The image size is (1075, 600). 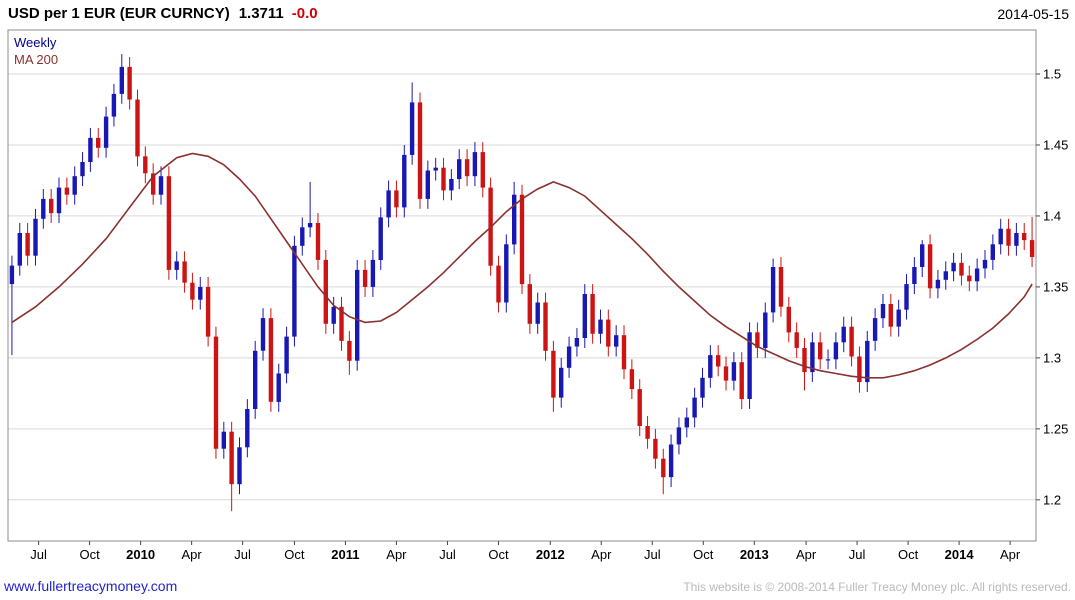 What do you see at coordinates (119, 13) in the screenshot?
I see `instrument-title: USD per 1 EUR (EUR CURNCY)` at bounding box center [119, 13].